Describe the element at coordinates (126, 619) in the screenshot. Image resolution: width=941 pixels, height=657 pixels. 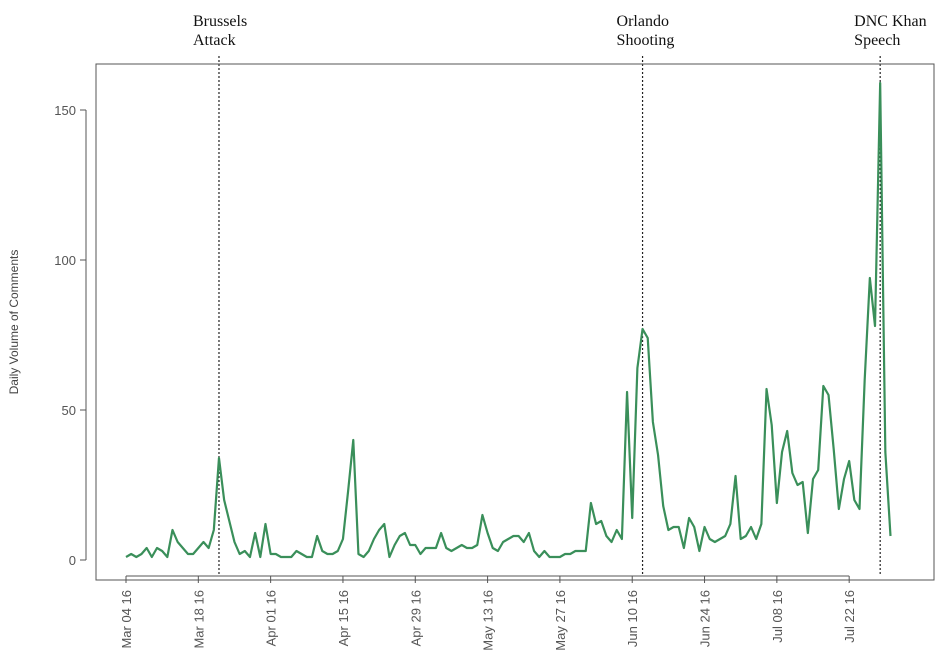
I see `x-tick-label: Mar 04 16` at that location.